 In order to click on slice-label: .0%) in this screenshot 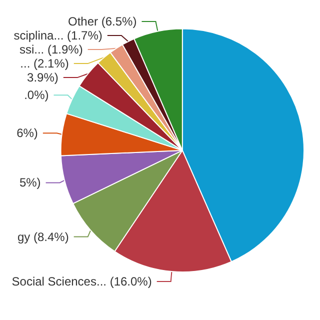, I will do `click(36, 95)`.